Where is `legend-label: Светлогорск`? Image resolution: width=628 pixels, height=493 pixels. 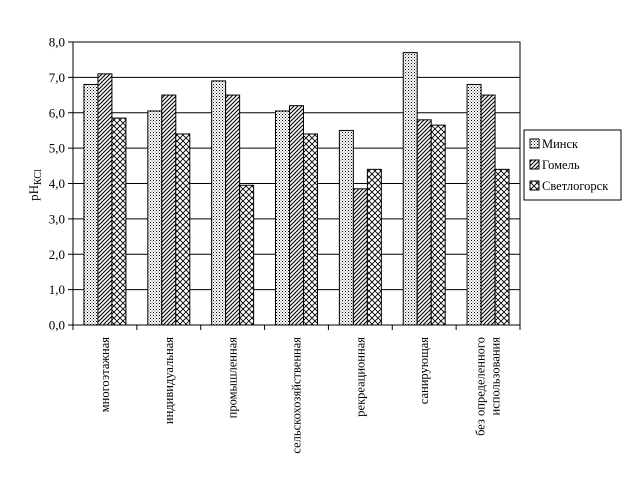
legend-label: Светлогорск is located at coordinates (575, 186).